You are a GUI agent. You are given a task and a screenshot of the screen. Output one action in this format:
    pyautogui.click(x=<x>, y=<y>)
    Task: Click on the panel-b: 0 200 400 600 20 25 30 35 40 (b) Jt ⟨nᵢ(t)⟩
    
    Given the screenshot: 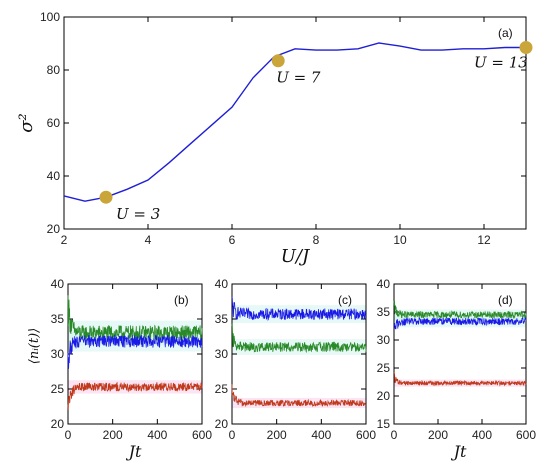 What is the action you would take?
    pyautogui.click(x=119, y=369)
    